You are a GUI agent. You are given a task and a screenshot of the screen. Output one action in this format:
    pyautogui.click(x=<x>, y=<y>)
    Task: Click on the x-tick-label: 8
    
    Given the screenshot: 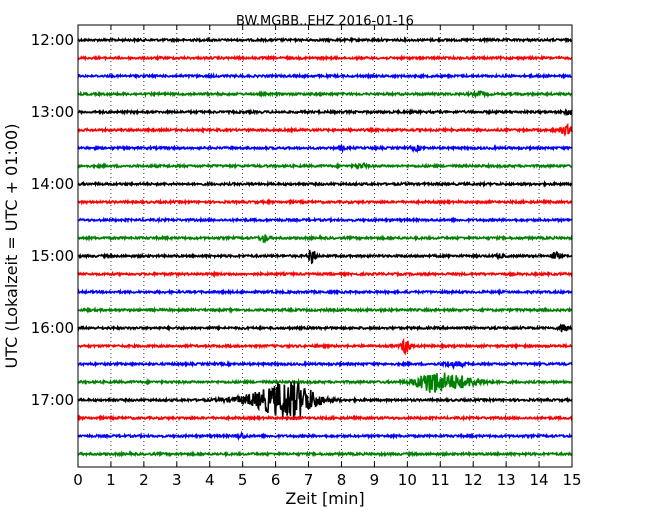 What is the action you would take?
    pyautogui.click(x=342, y=480)
    